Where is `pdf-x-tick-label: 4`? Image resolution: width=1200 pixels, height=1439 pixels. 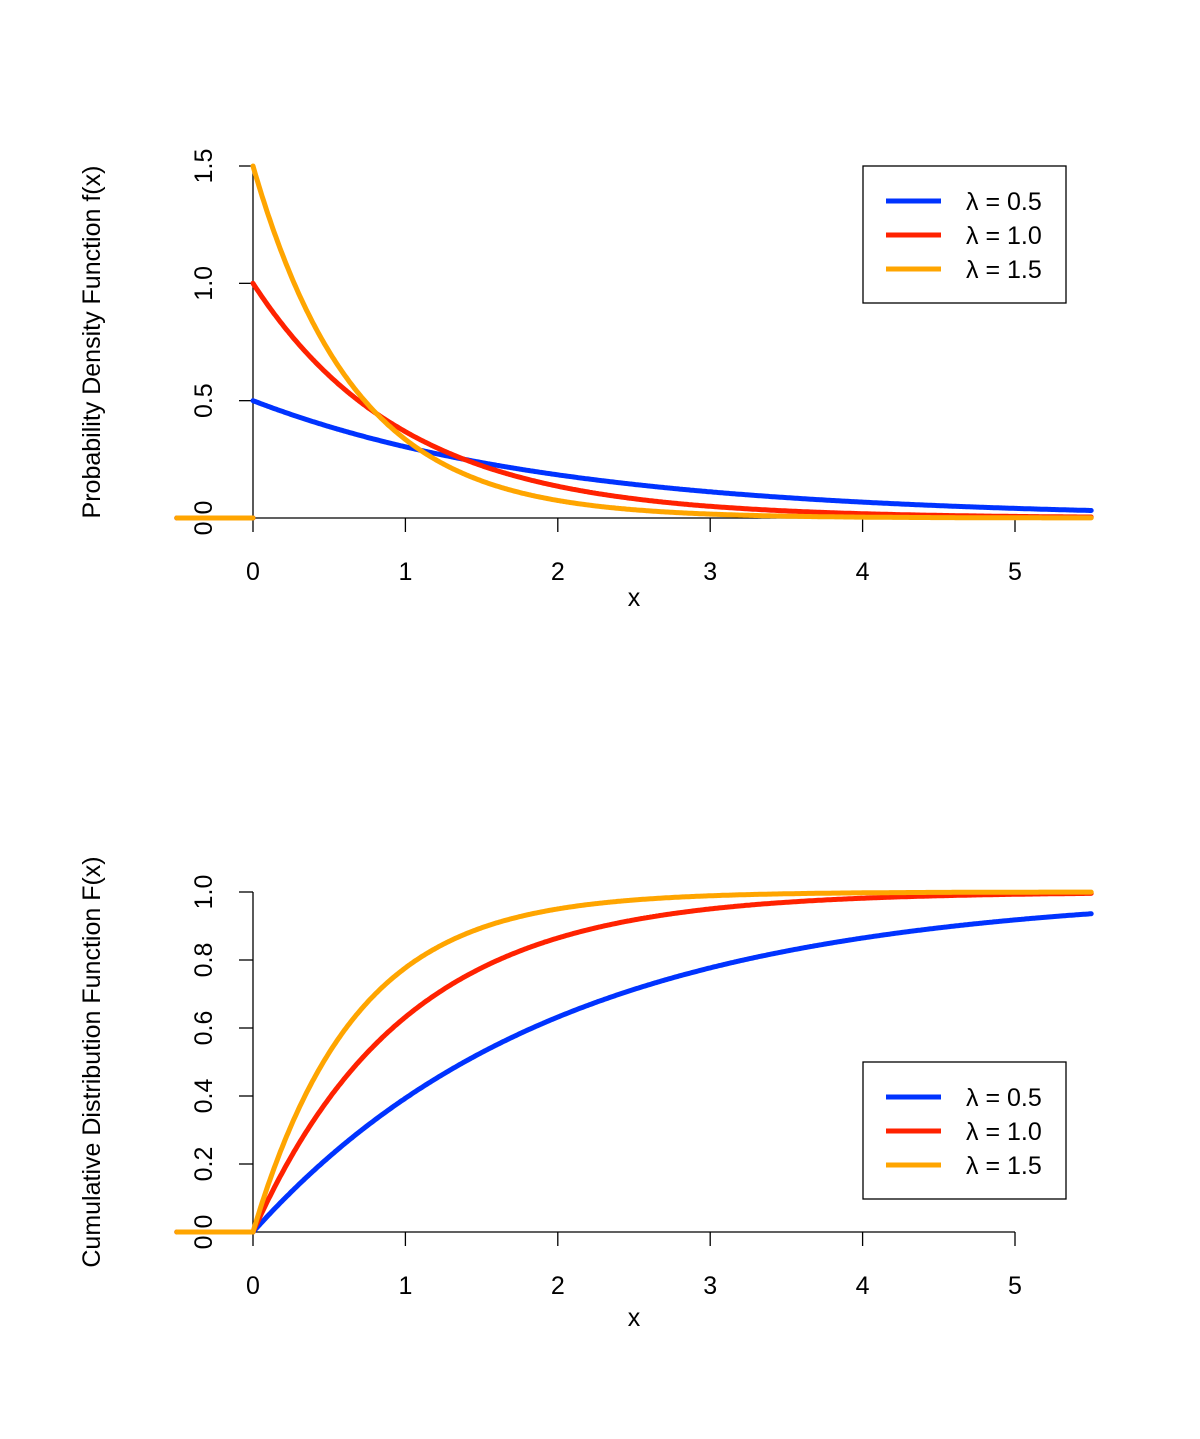 pdf-x-tick-label: 4 is located at coordinates (863, 572).